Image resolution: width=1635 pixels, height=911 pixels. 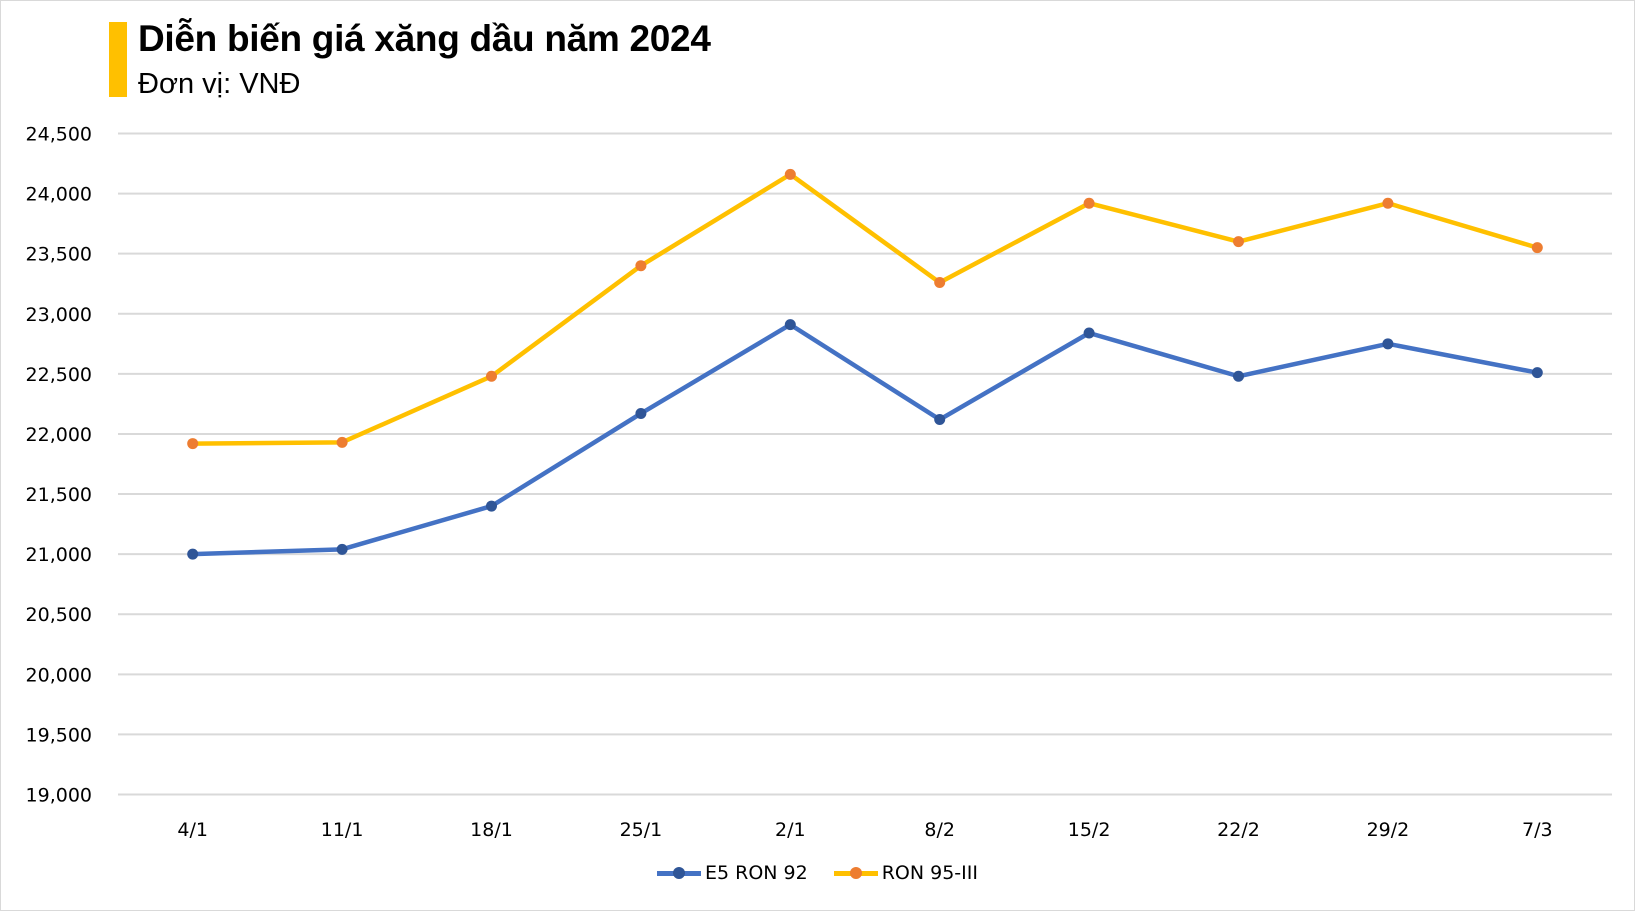 What do you see at coordinates (59, 796) in the screenshot?
I see `y-tick-label: 19,000` at bounding box center [59, 796].